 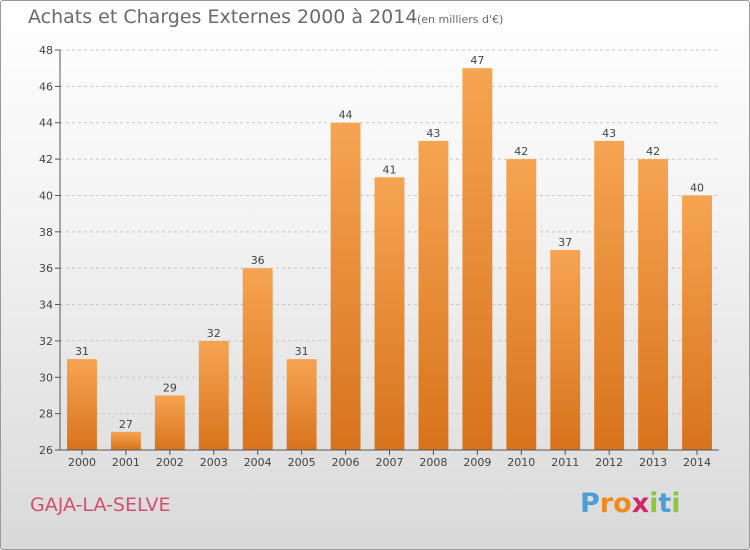 I want to click on data-label-2006: 44, so click(x=346, y=115).